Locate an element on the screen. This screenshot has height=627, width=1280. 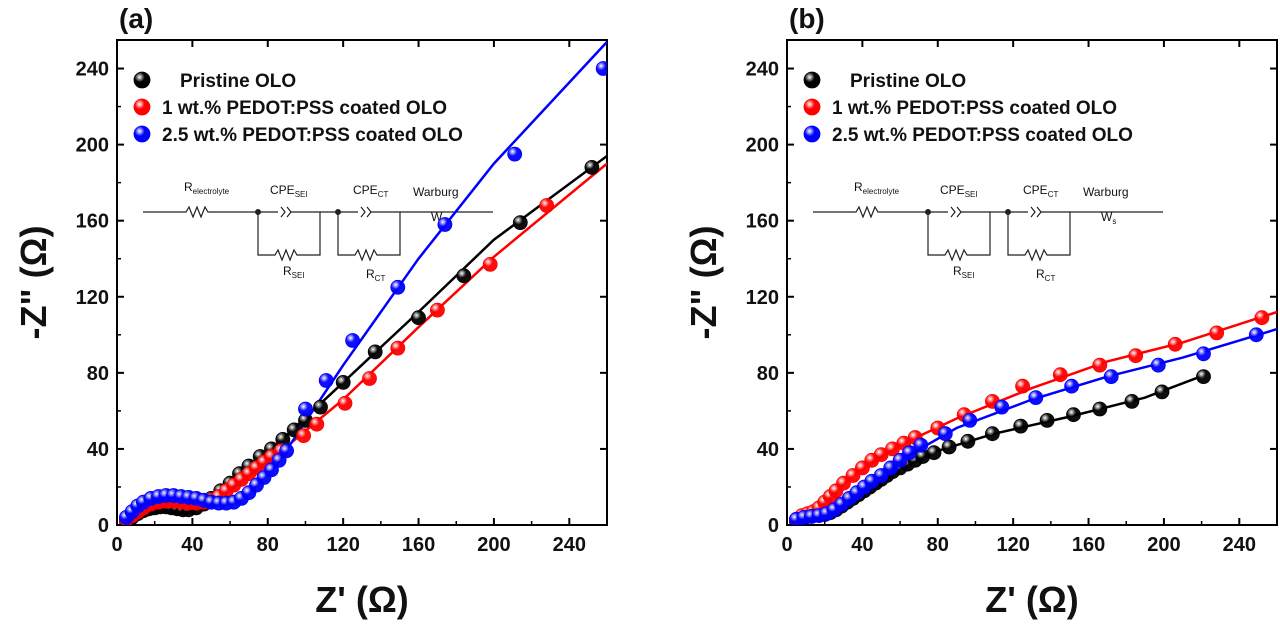
label-cpe-ct-main: CPE is located at coordinates (365, 190).